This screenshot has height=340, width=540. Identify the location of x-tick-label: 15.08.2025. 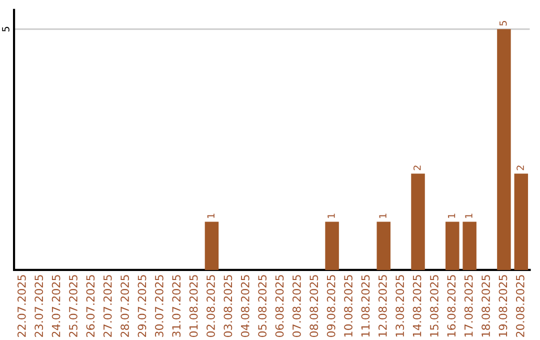
(434, 306).